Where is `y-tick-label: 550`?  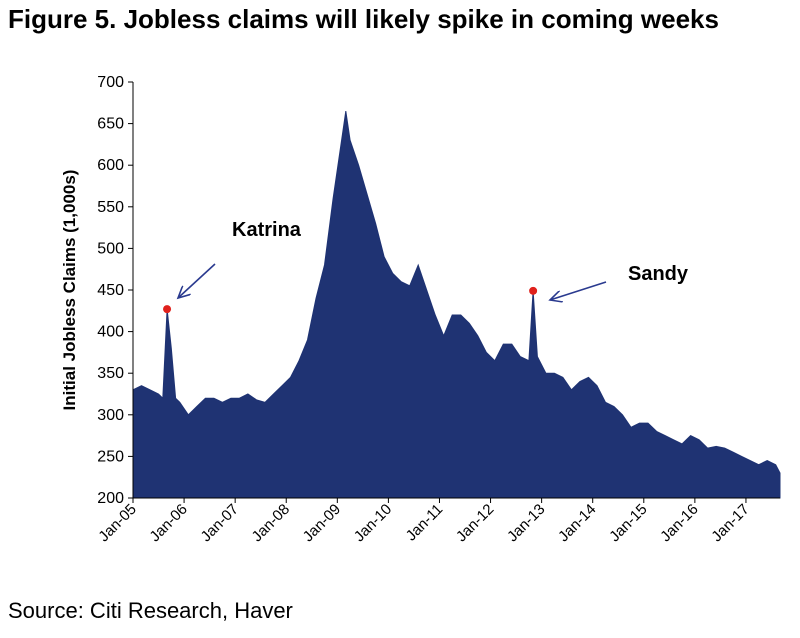 y-tick-label: 550 is located at coordinates (110, 207).